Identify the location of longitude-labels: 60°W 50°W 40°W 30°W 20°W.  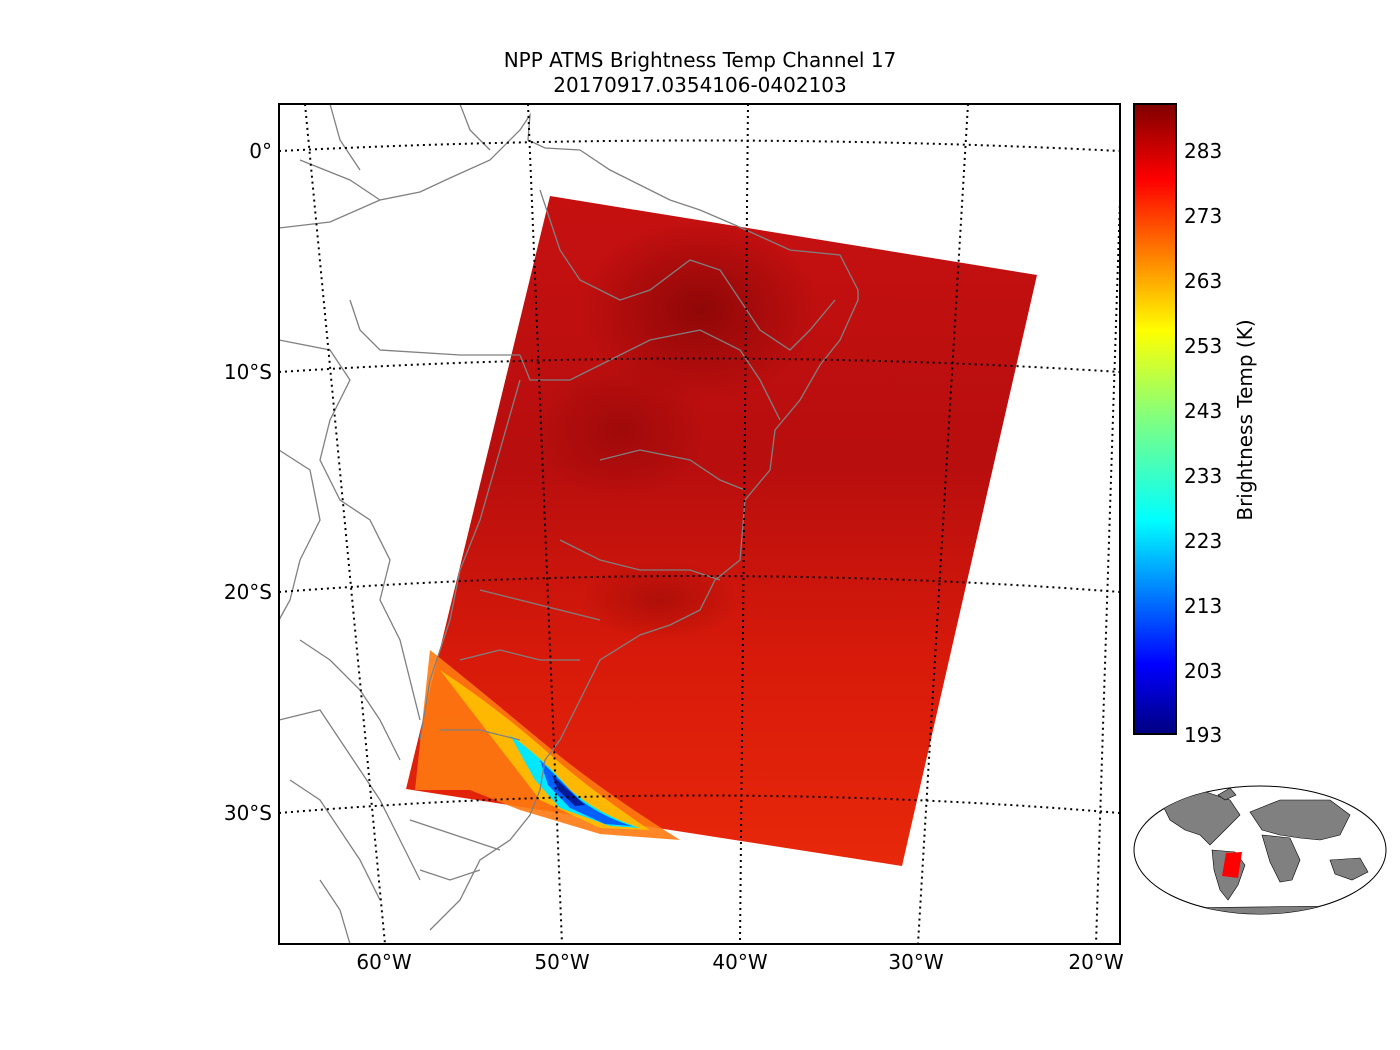
(739, 962).